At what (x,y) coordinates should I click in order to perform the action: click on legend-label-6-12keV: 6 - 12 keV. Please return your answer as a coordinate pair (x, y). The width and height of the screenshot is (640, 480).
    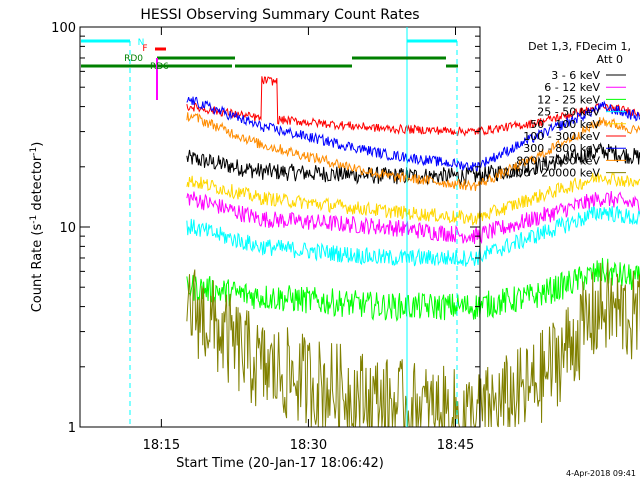
    Looking at the image, I should click on (572, 87).